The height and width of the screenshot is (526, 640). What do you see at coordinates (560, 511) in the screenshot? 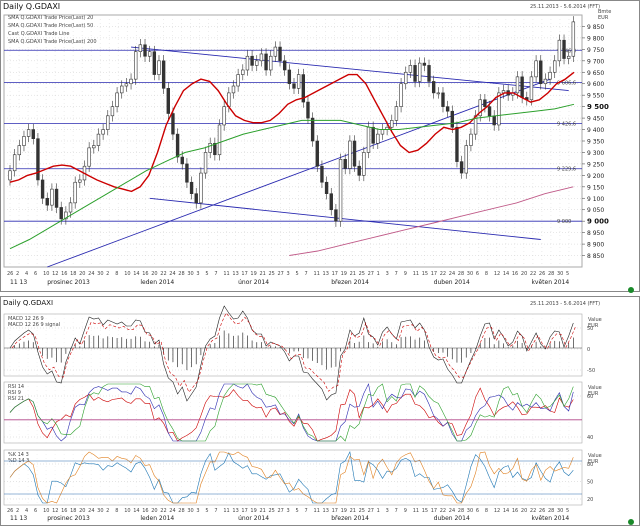
I see `bottom-xtick-label: 30` at bounding box center [560, 511].